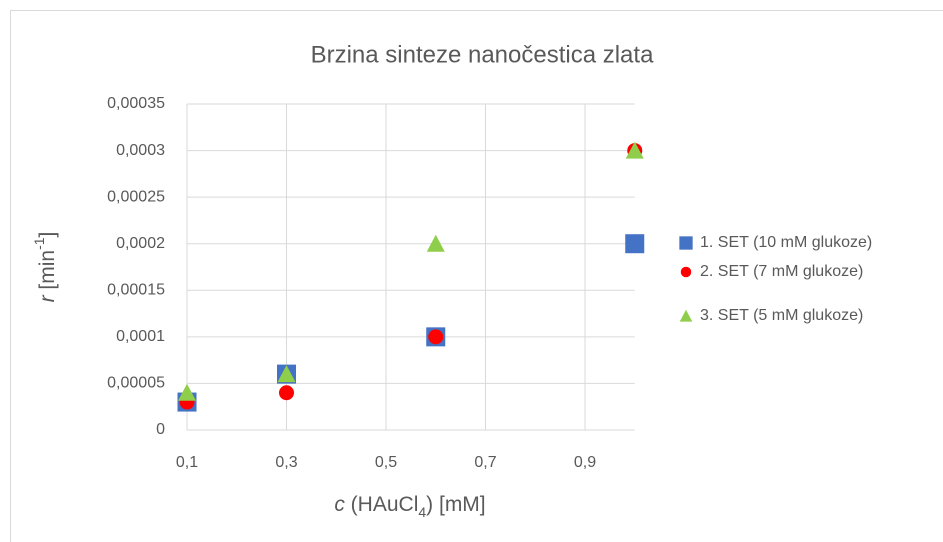 This screenshot has width=943, height=542. Describe the element at coordinates (386, 462) in the screenshot. I see `x-tick-label: 0,5` at that location.